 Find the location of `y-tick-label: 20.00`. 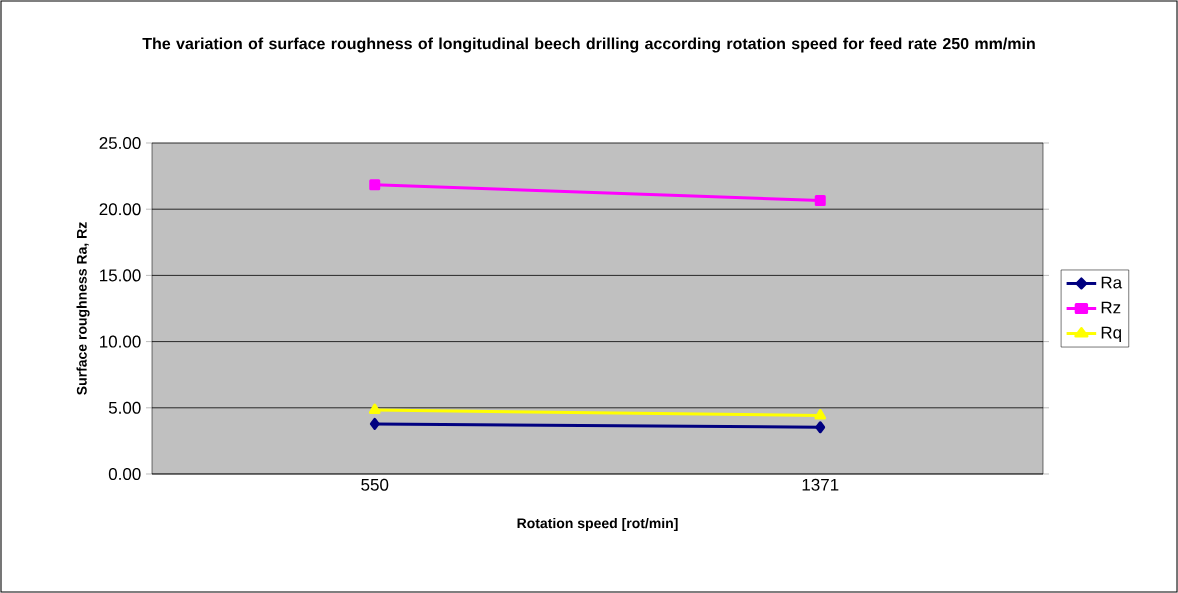

y-tick-label: 20.00 is located at coordinates (120, 209).